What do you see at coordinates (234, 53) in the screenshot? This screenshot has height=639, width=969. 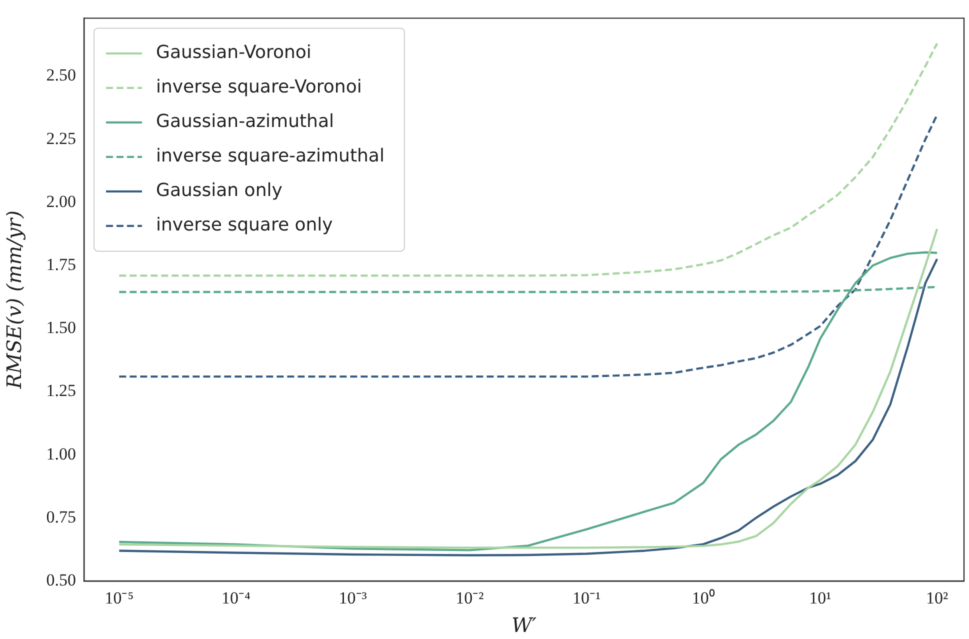 I see `legend-label: Gaussian-Voronoi` at bounding box center [234, 53].